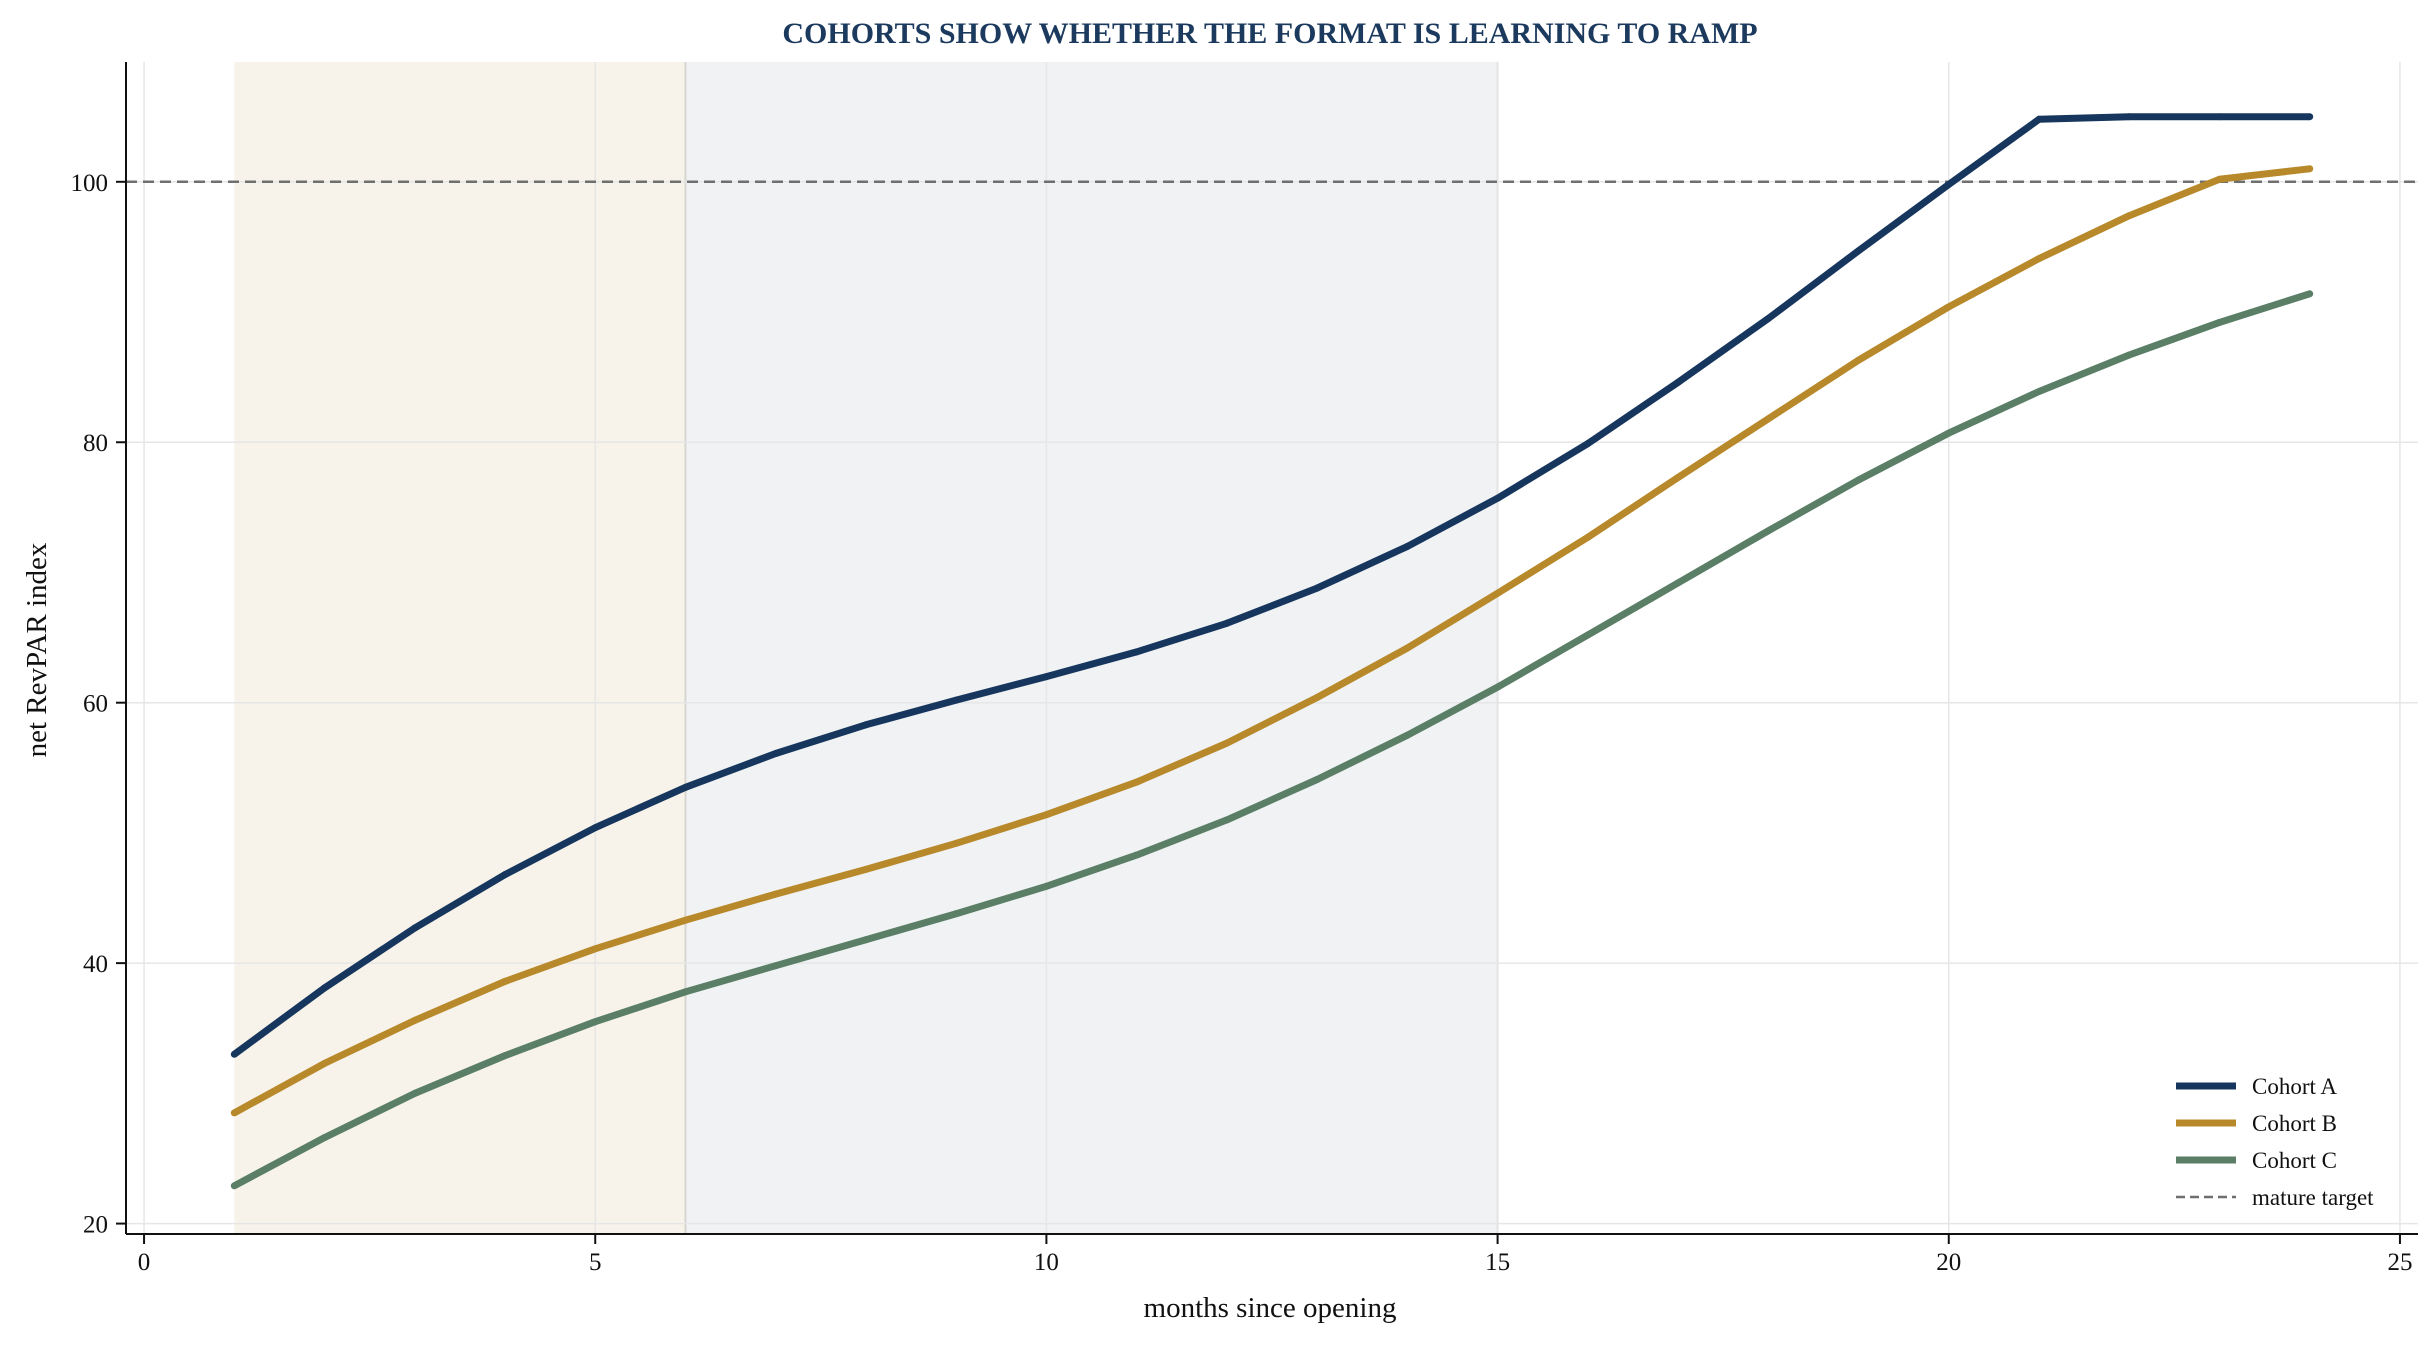 The width and height of the screenshot is (2434, 1347). I want to click on y-axis-label: net RevPAR index, so click(37, 649).